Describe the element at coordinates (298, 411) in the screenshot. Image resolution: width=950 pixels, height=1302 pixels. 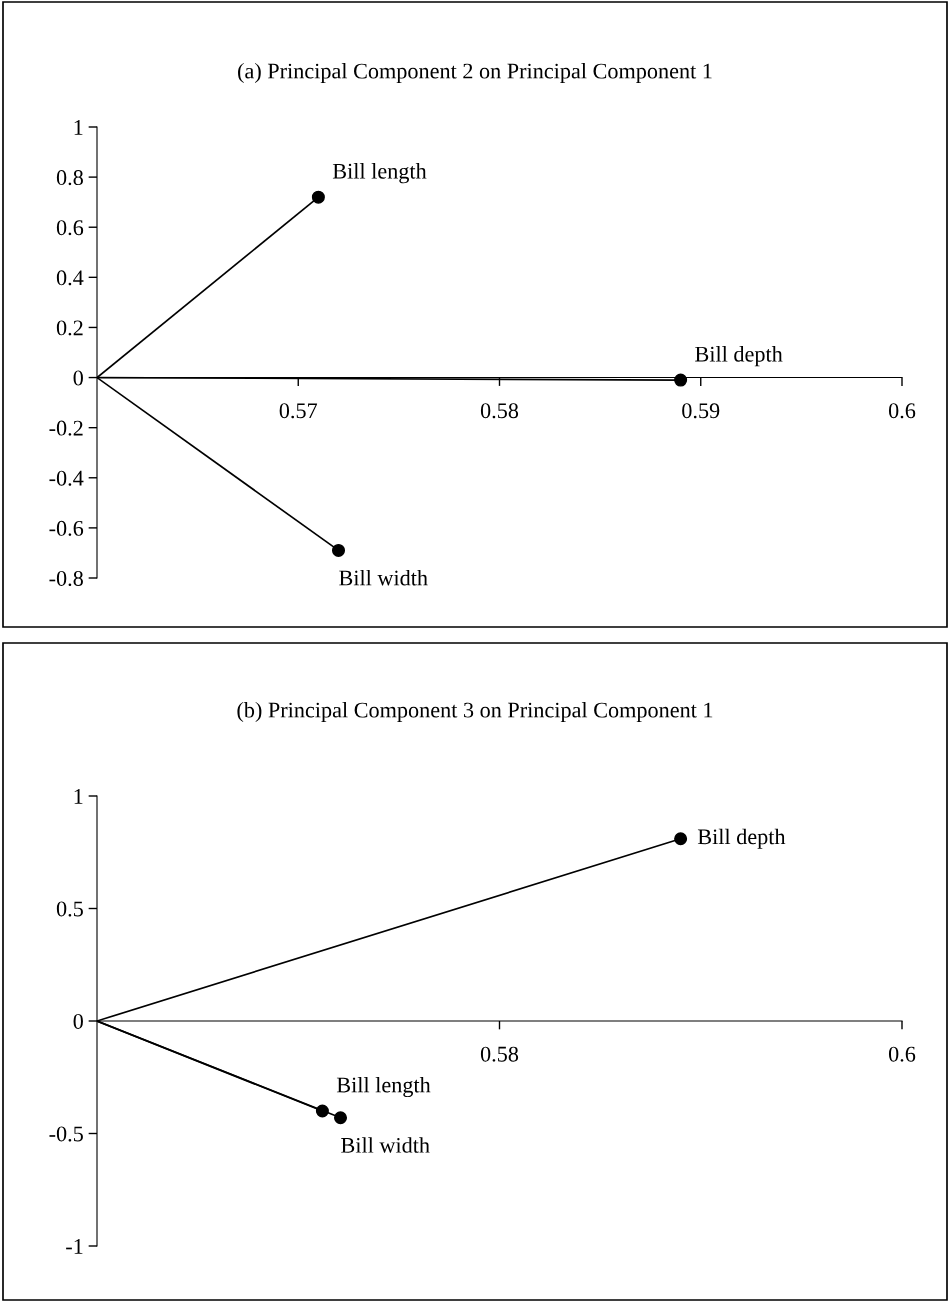
I see `x-tick-label: 0.57` at that location.